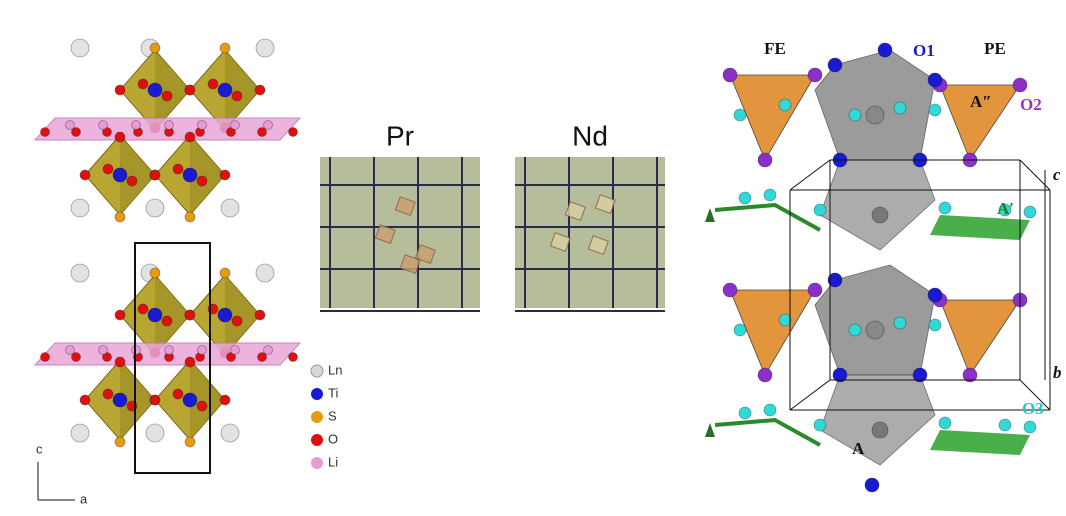  Describe the element at coordinates (810, 395) in the screenshot. I see `cell-edge` at that location.